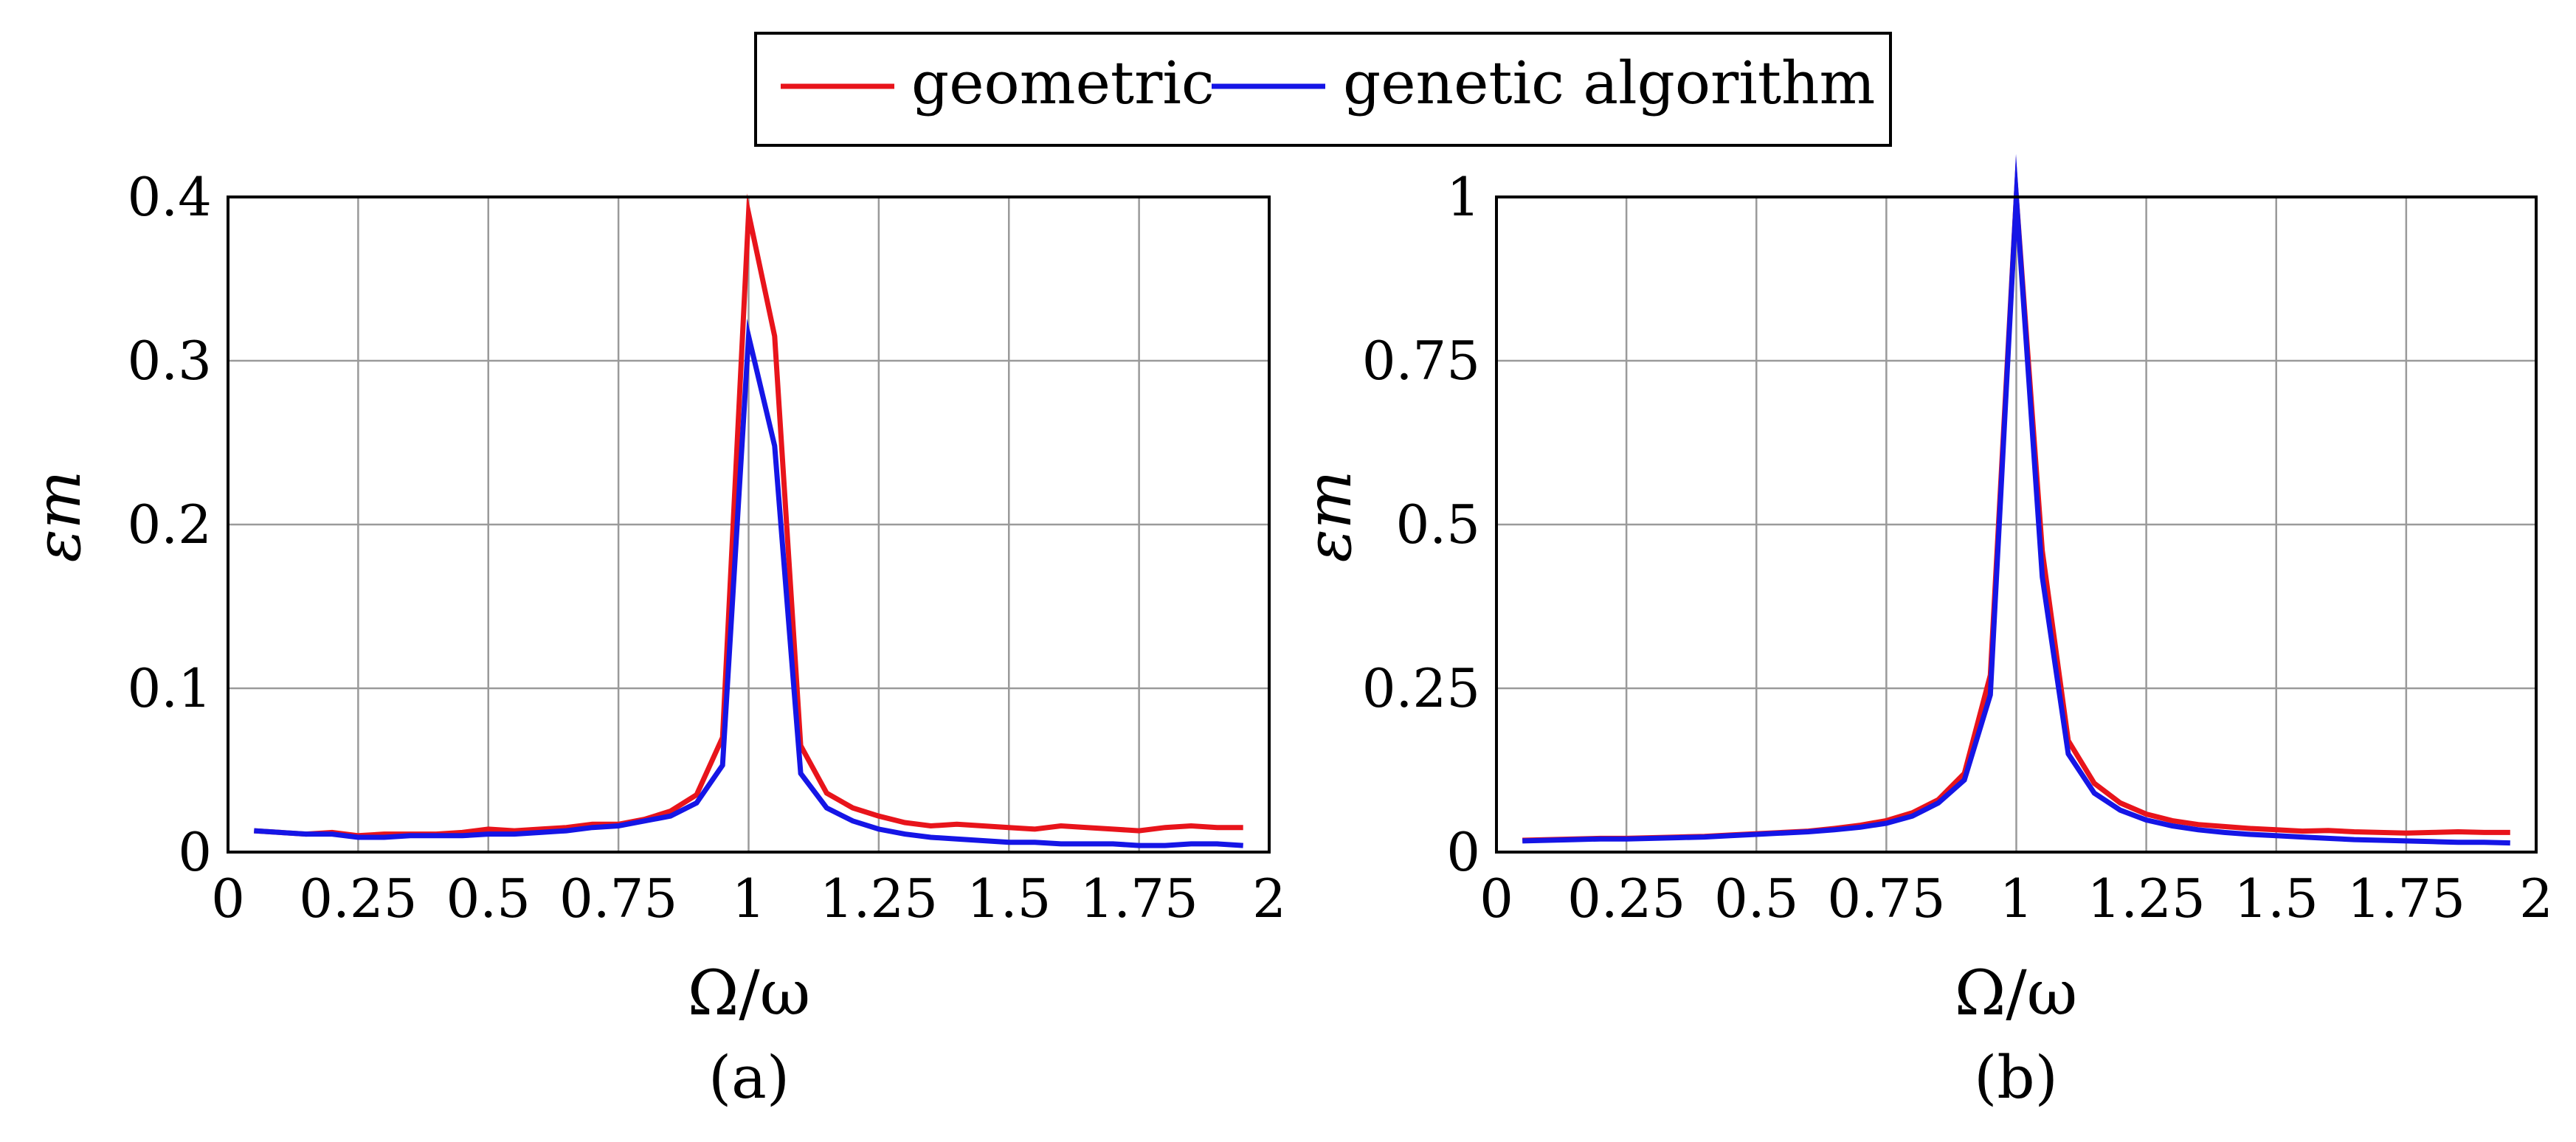  I want to click on legend-box, so click(1323, 90).